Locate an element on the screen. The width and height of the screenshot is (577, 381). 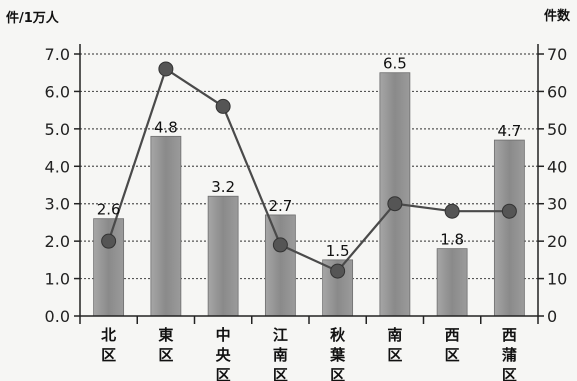
bar-value-label: 6.5 is located at coordinates (395, 64).